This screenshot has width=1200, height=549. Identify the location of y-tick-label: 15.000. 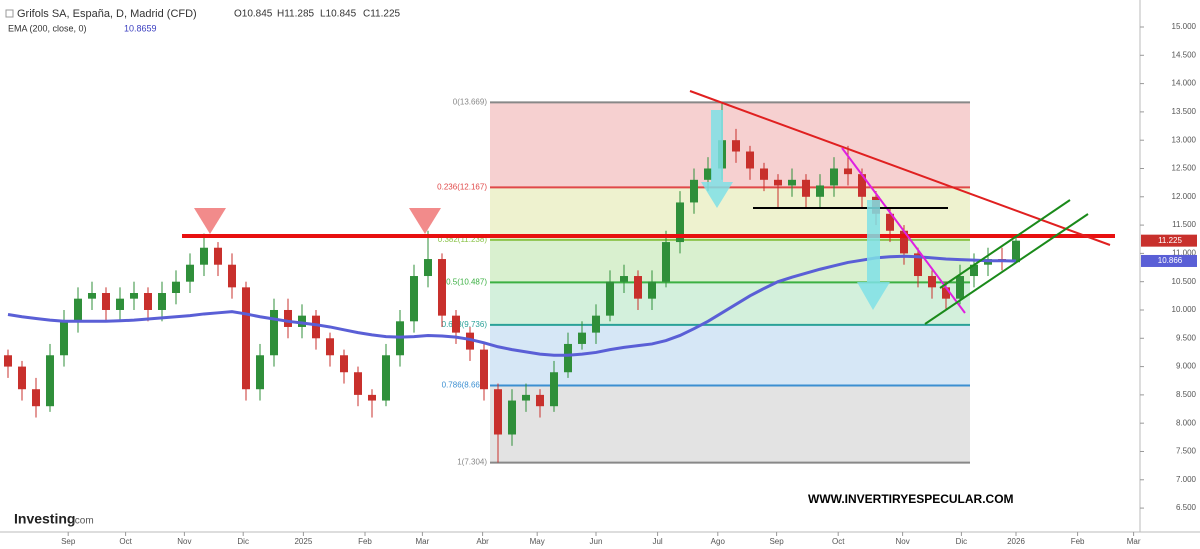
(1184, 26).